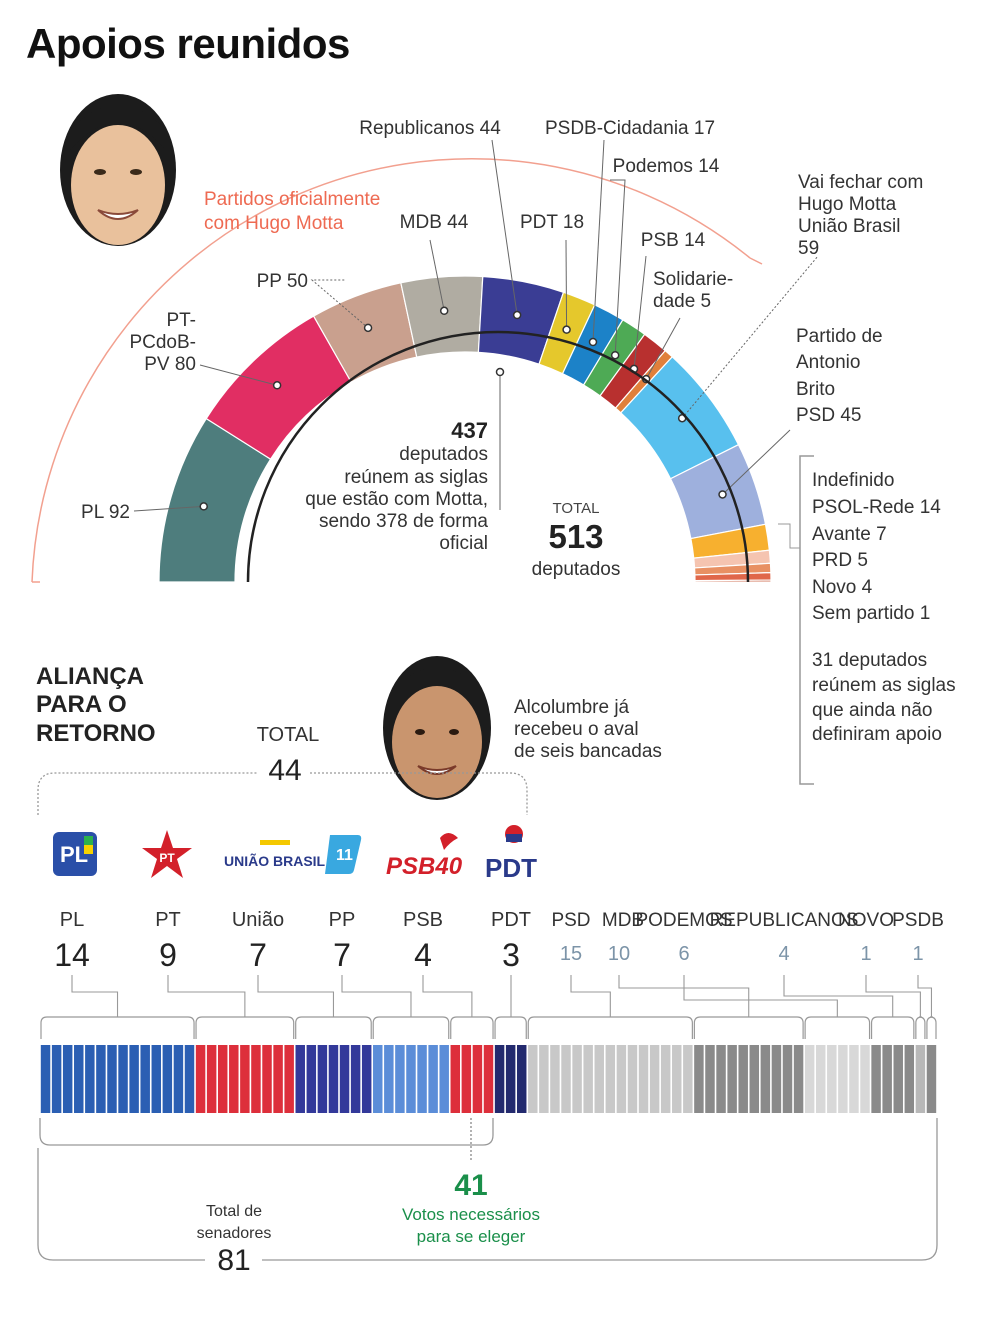  What do you see at coordinates (168, 955) in the screenshot?
I see `senate-party-value-pt: 9` at bounding box center [168, 955].